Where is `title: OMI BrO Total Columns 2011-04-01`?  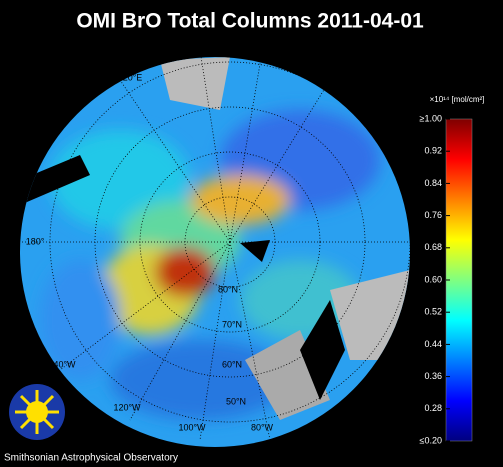
title: OMI BrO Total Columns 2011-04-01 is located at coordinates (250, 21).